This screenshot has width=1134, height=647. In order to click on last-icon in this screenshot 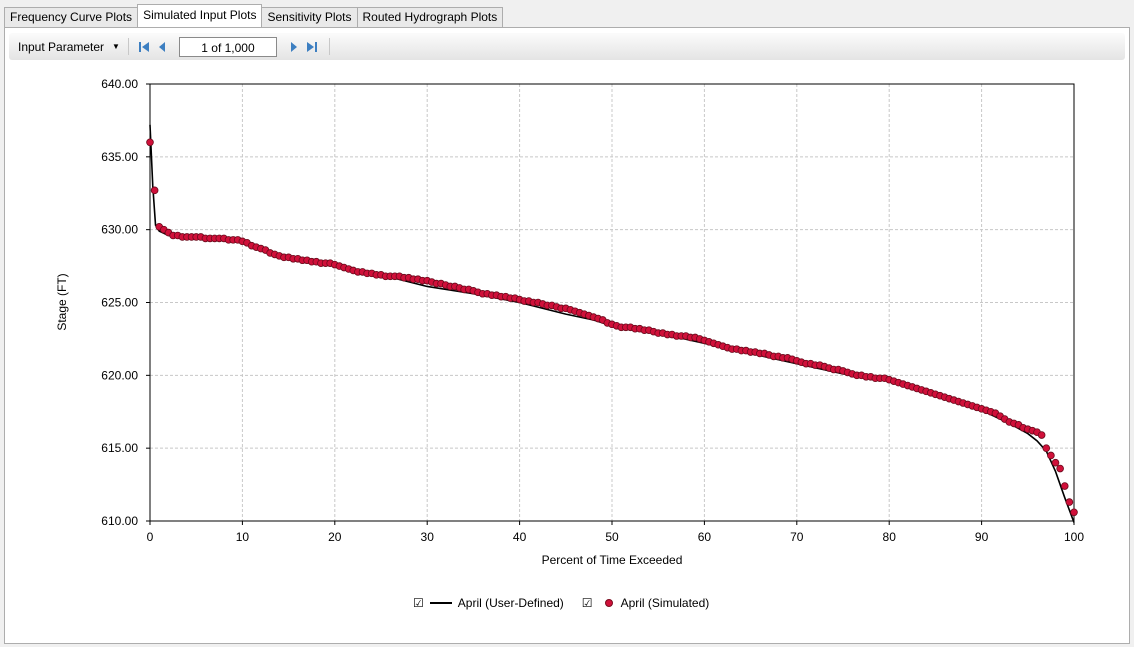, I will do `click(312, 47)`.